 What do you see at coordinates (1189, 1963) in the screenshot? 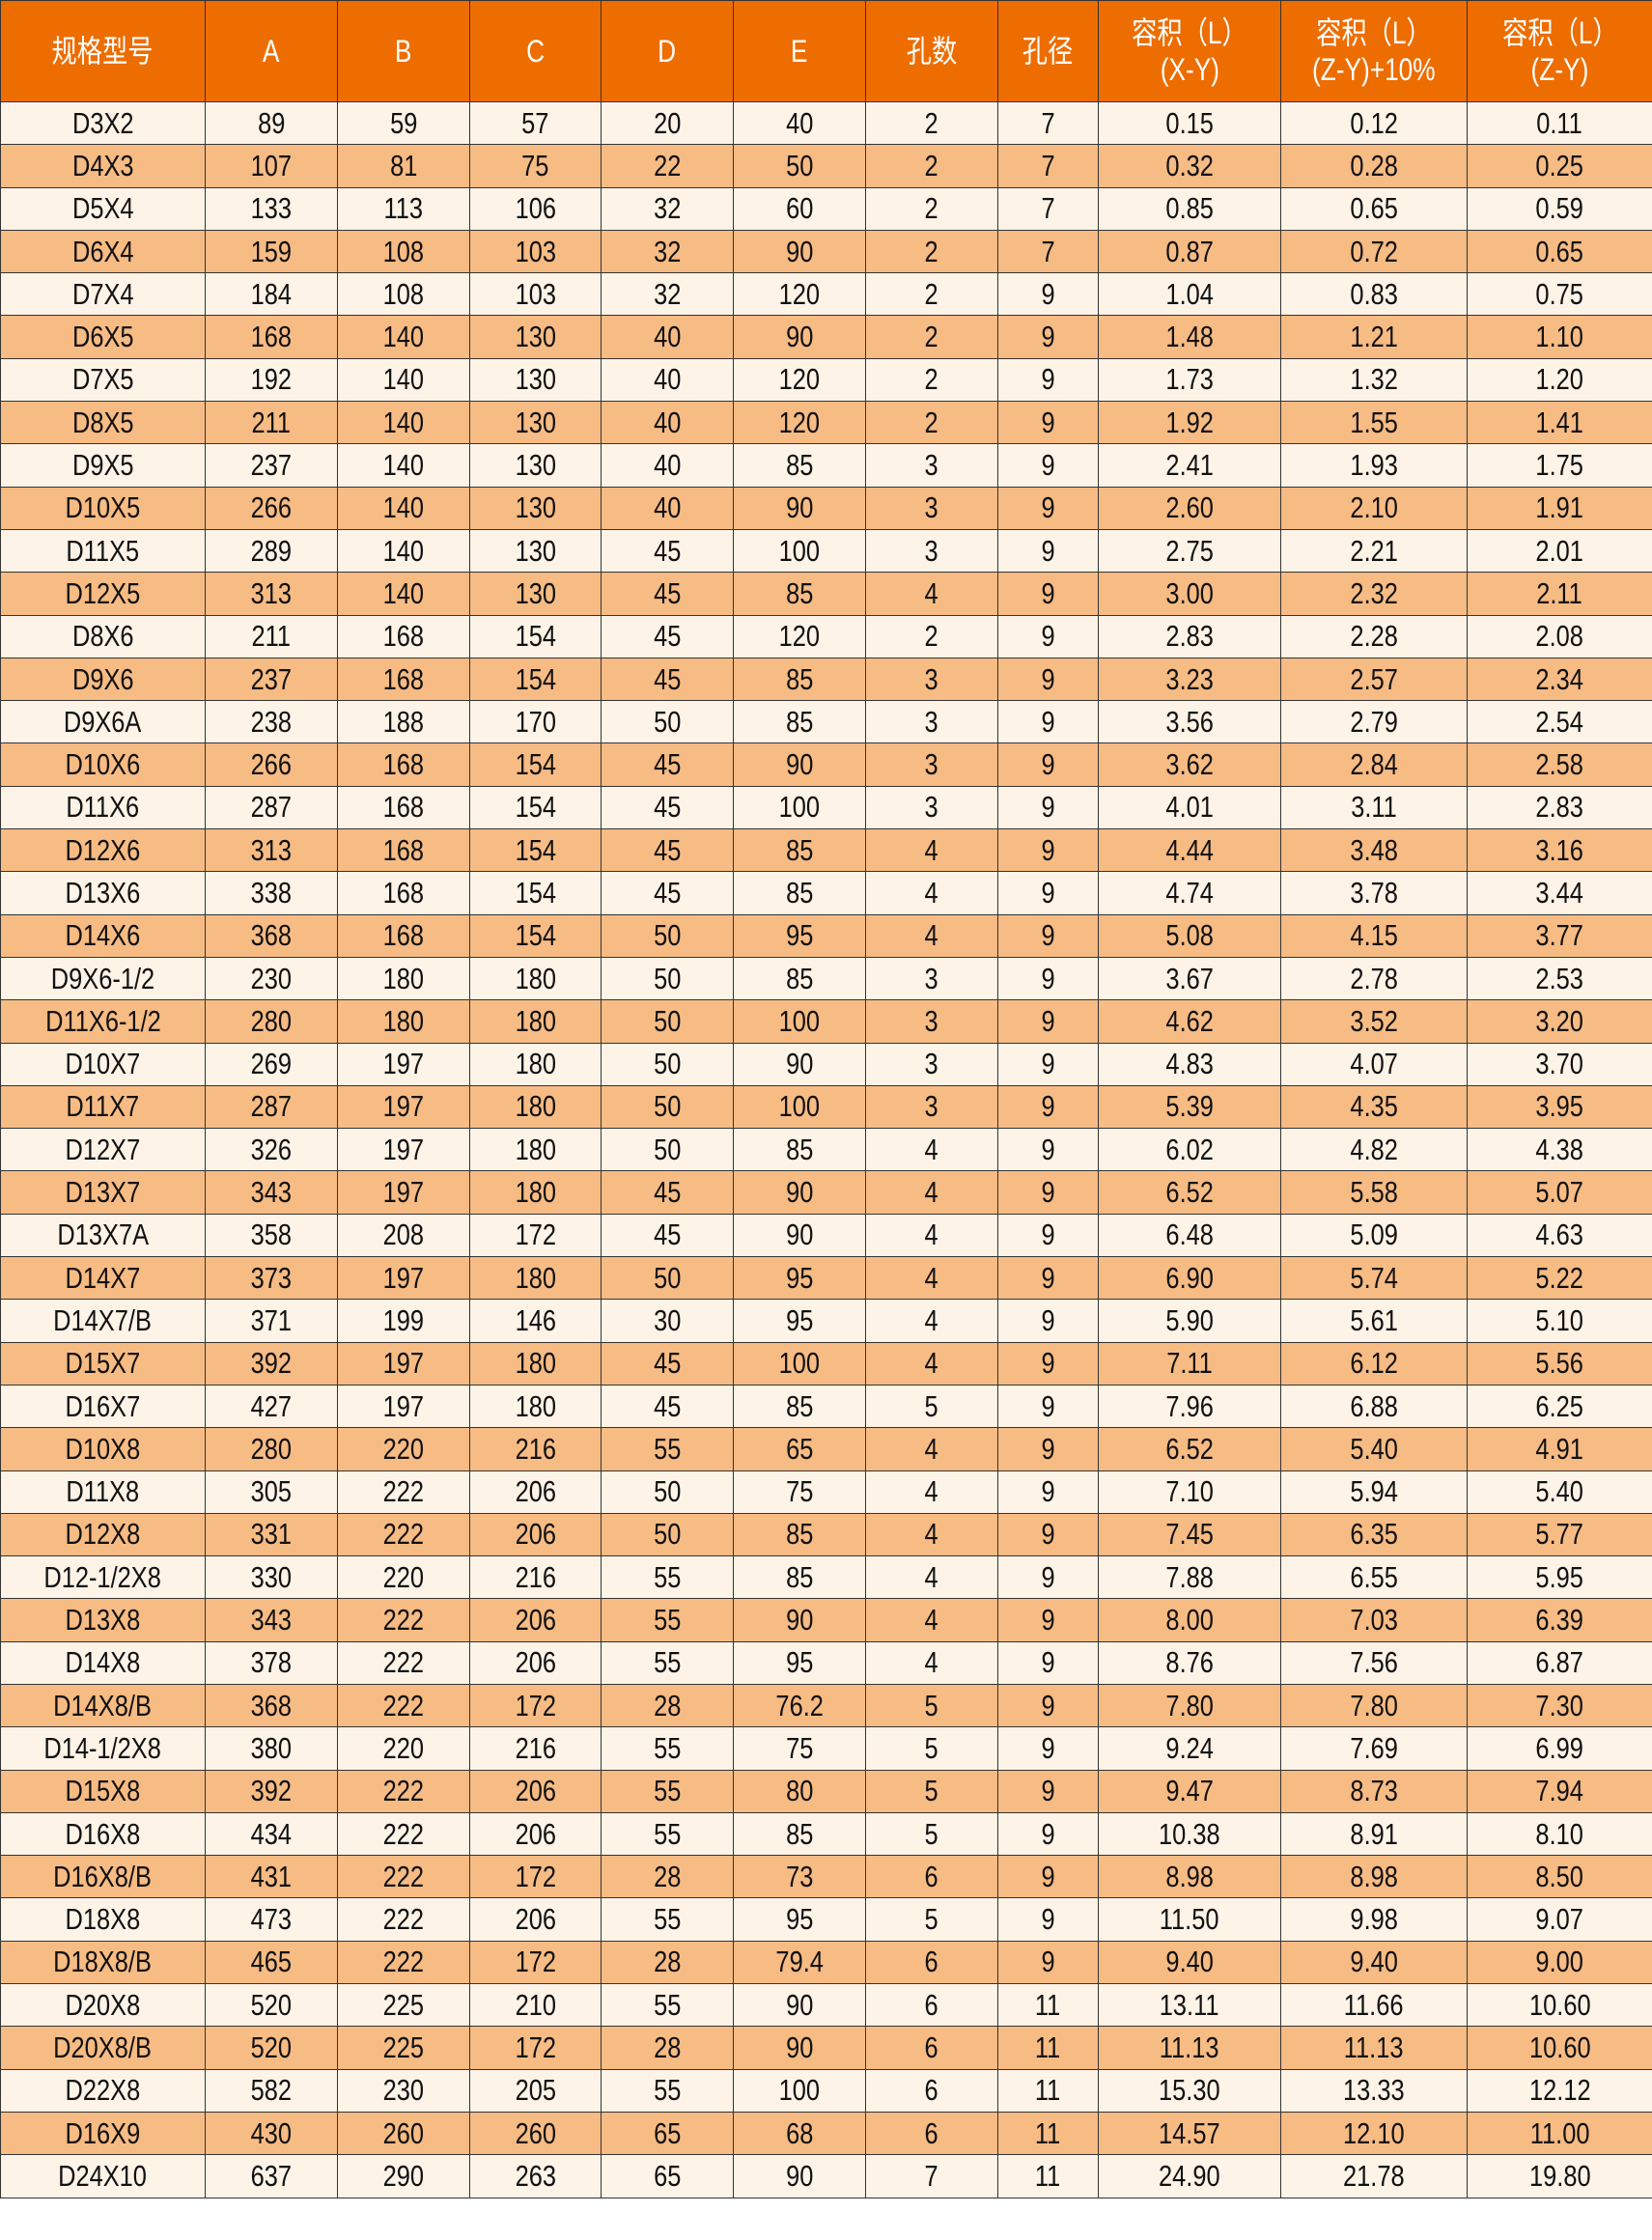
I see `cell-volume-x-y: 9.40` at bounding box center [1189, 1963].